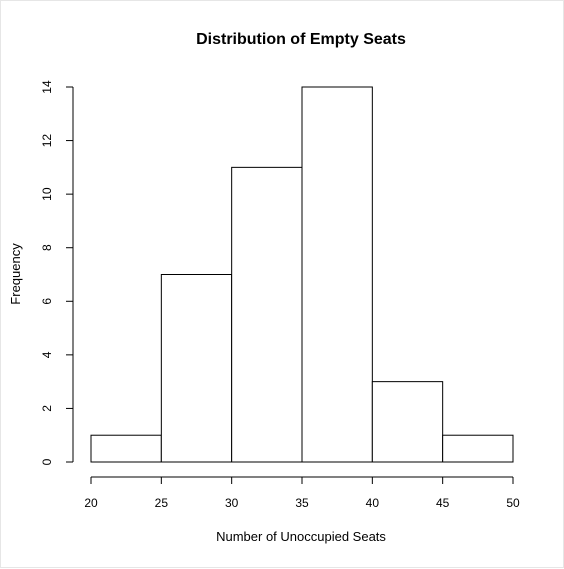 The image size is (564, 569). What do you see at coordinates (47, 87) in the screenshot?
I see `y-tick-label-7: 14` at bounding box center [47, 87].